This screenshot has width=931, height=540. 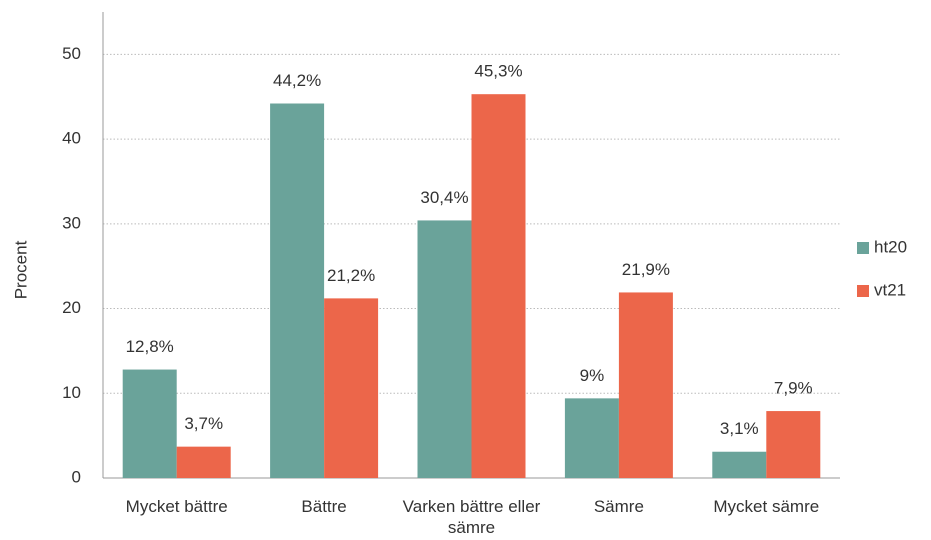 What do you see at coordinates (498, 71) in the screenshot?
I see `data-label: 45,3%` at bounding box center [498, 71].